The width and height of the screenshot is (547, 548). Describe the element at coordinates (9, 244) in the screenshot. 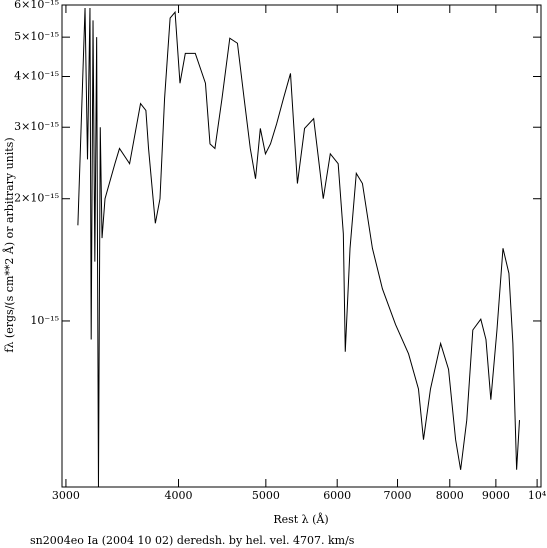

I see `y-axis-label: fλ (ergs/(s cm**2 Å) or arbitrary units)` at that location.